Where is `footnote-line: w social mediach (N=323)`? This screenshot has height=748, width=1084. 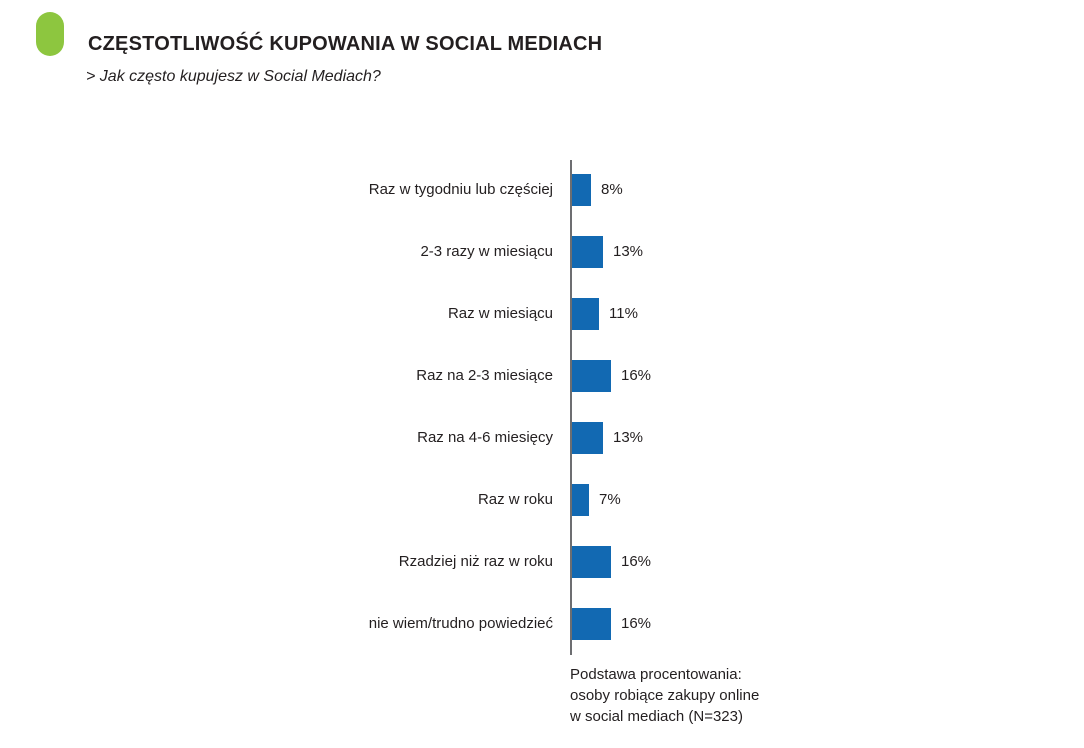
footnote-line: w social mediach (N=323) is located at coordinates (656, 716).